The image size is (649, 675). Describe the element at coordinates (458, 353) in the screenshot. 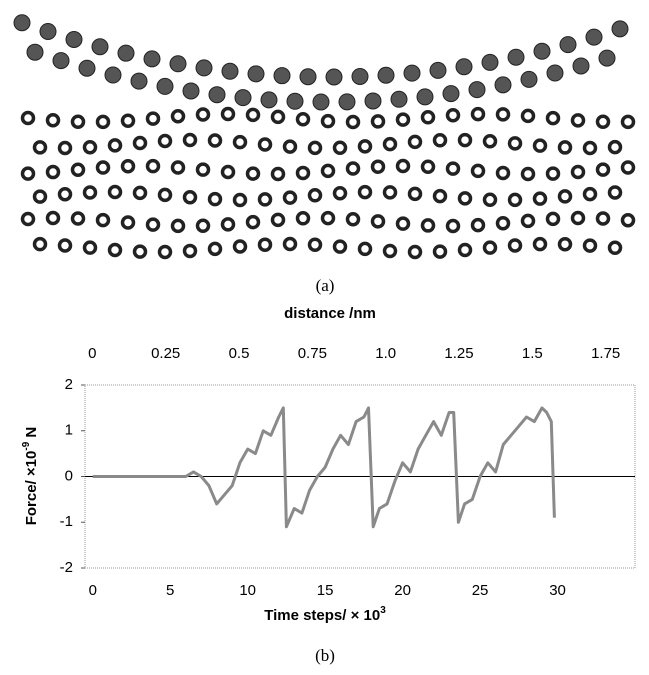

I see `x2-tick-label: 1.25` at that location.